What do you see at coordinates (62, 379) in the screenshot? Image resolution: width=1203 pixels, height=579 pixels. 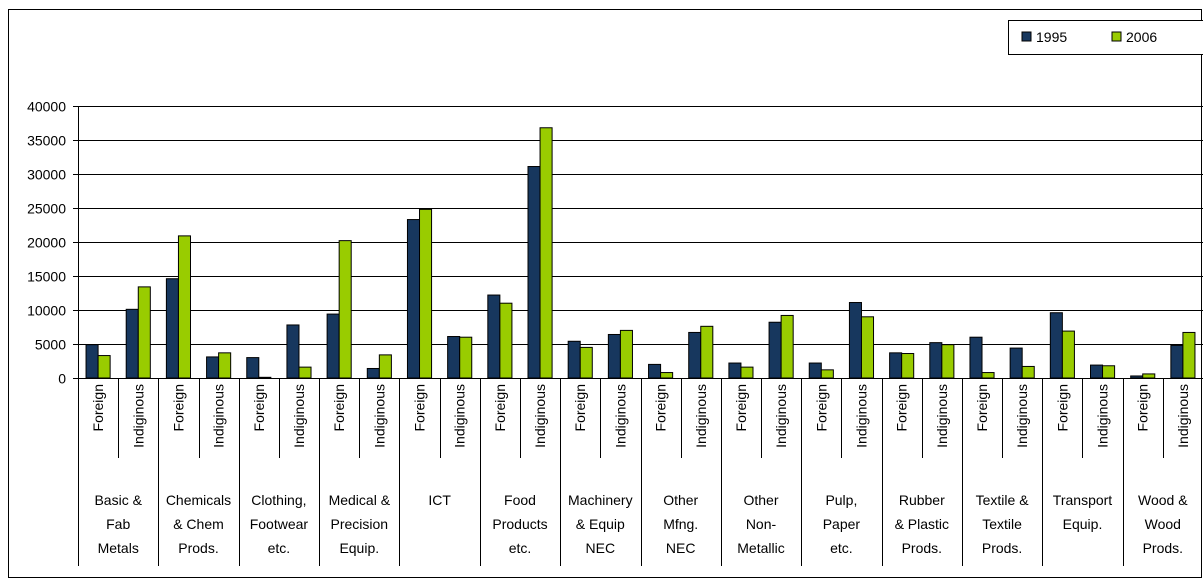 I see `y-tick-label: 0` at bounding box center [62, 379].